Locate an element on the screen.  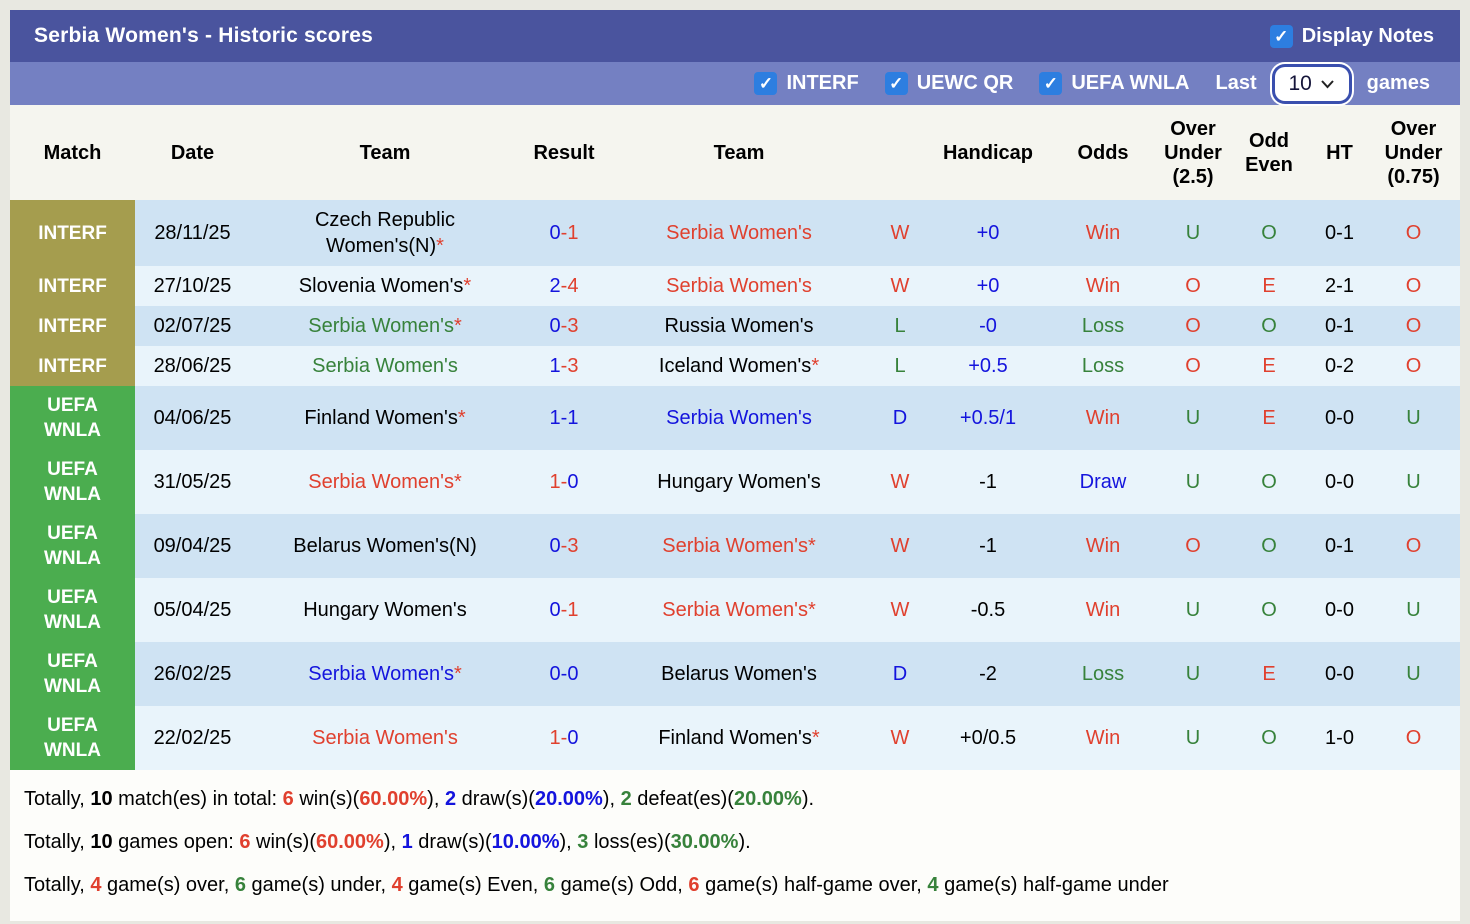
uefa-wnla-label: UEFA WNLA is located at coordinates (1130, 83).